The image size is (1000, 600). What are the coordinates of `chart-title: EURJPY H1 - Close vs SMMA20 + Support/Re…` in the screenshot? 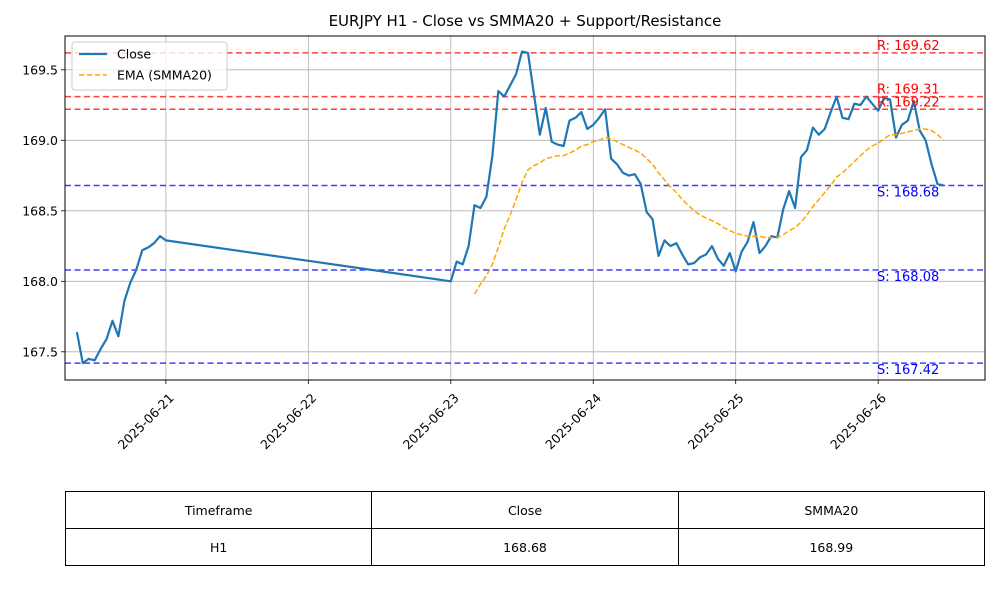 It's located at (525, 21).